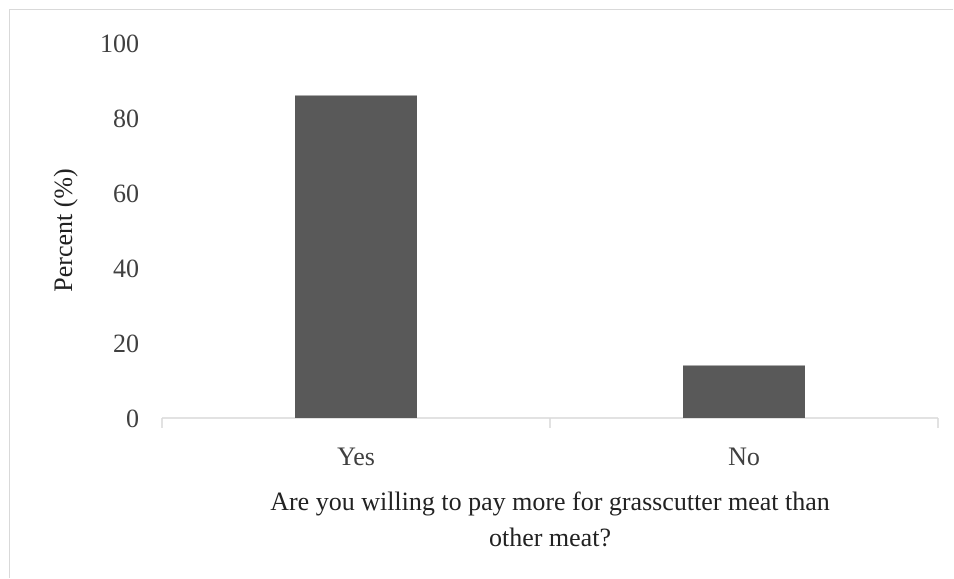 The image size is (954, 579). What do you see at coordinates (126, 193) in the screenshot?
I see `y-tick-label: 60` at bounding box center [126, 193].